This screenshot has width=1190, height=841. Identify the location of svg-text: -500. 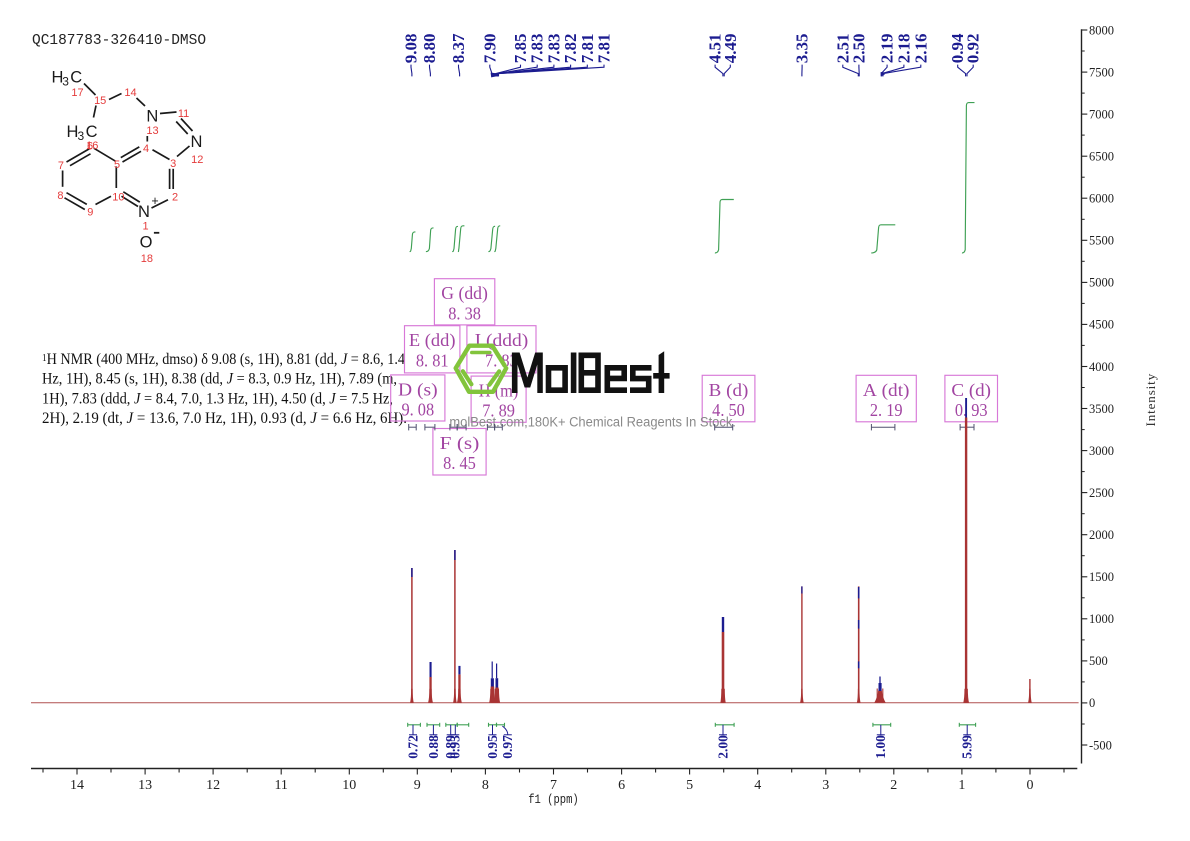
(1100, 745).